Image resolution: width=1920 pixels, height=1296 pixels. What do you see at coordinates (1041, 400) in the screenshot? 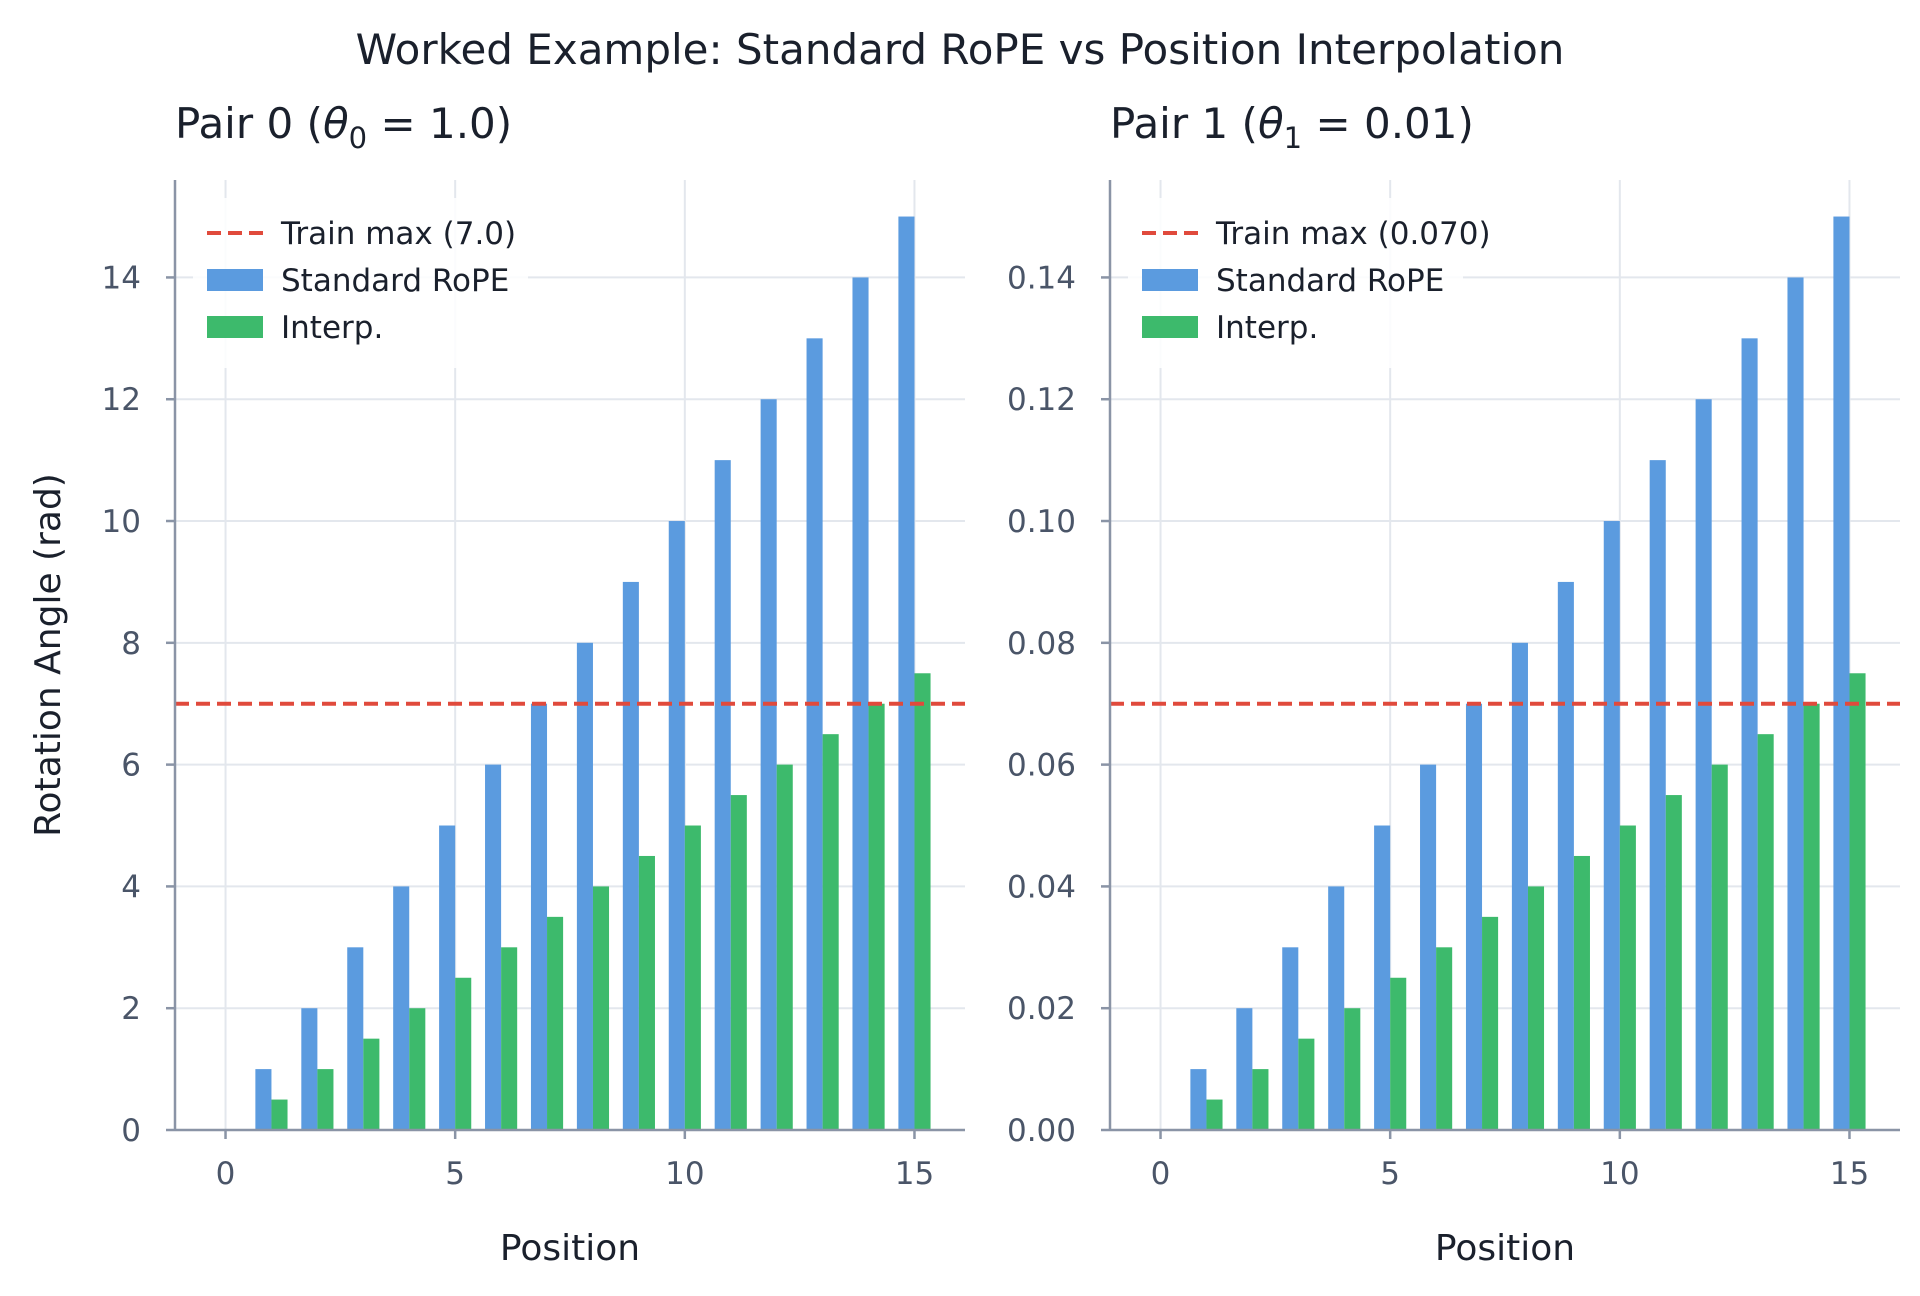
I see `y-tick-label: 0.12` at bounding box center [1041, 400].